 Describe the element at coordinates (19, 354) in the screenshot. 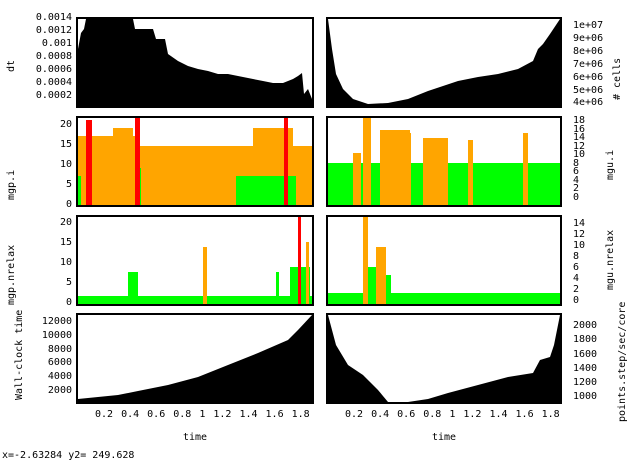

I see `ylabel-wall-clock: Wall-clock time` at that location.